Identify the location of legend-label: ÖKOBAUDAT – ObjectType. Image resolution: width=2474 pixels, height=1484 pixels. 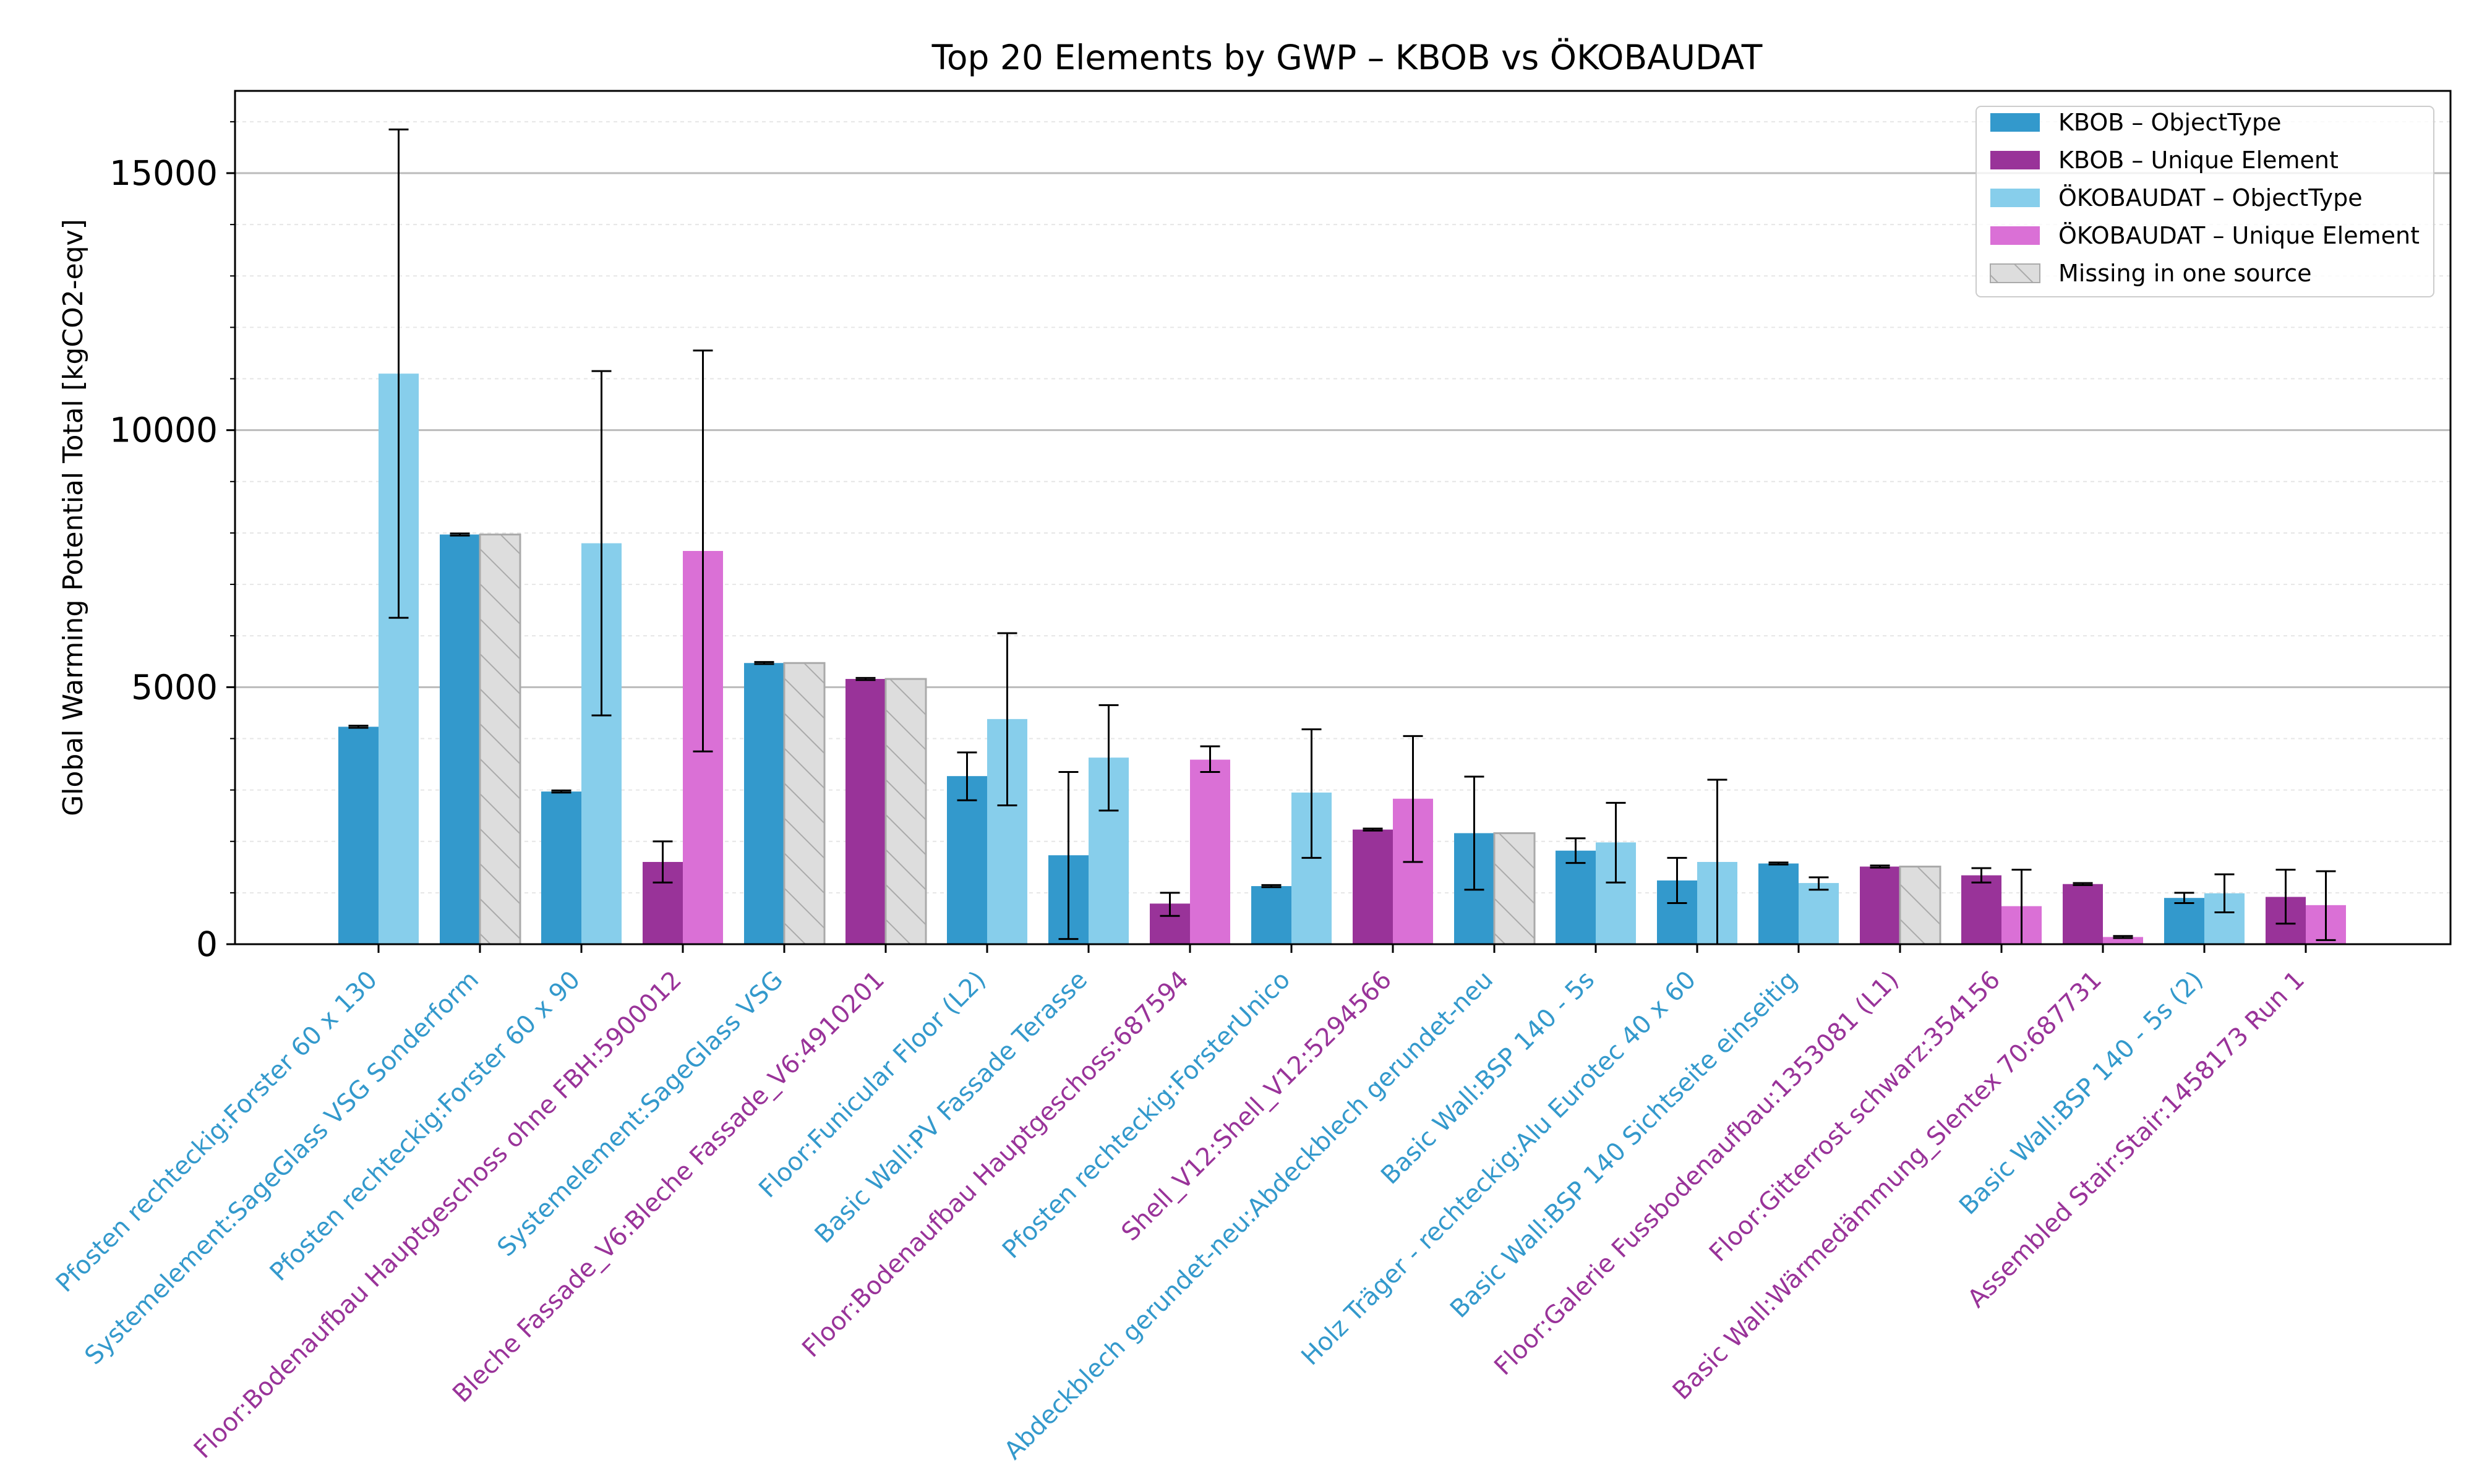
(2210, 197).